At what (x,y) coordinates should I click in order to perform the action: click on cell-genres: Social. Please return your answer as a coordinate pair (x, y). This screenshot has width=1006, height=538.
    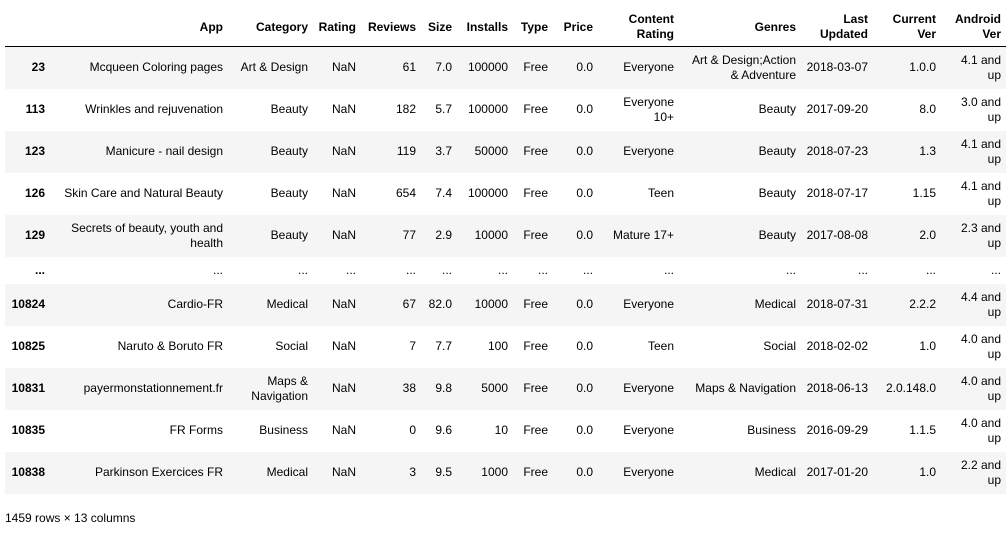
    Looking at the image, I should click on (779, 346).